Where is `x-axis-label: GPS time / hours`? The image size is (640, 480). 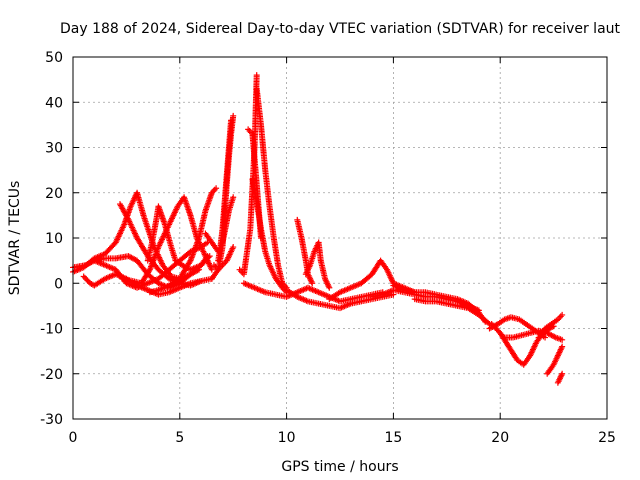
x-axis-label: GPS time / hours is located at coordinates (339, 467).